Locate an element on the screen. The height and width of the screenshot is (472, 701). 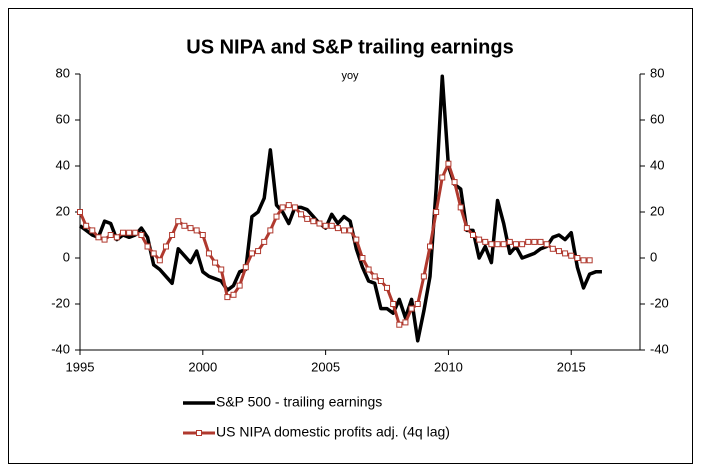
y2-tick-label: -40 is located at coordinates (659, 348).